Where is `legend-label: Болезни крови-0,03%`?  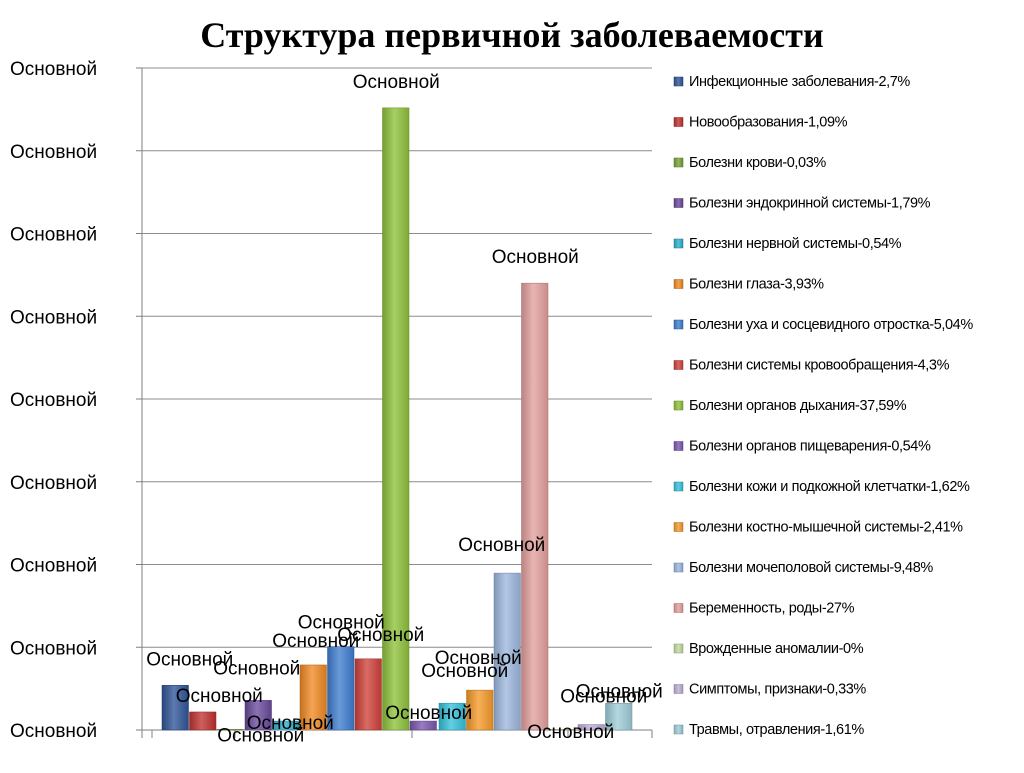 legend-label: Болезни крови-0,03% is located at coordinates (757, 163).